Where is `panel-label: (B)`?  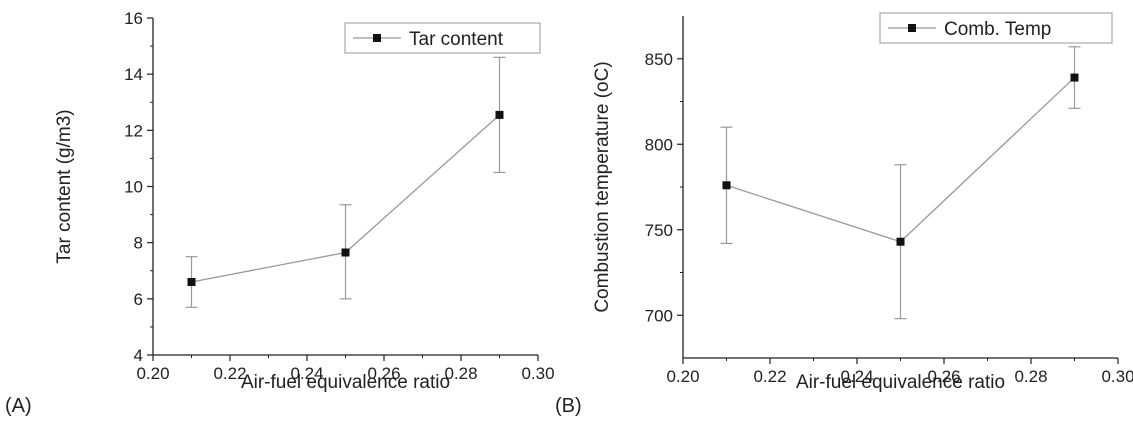 panel-label: (B) is located at coordinates (568, 406).